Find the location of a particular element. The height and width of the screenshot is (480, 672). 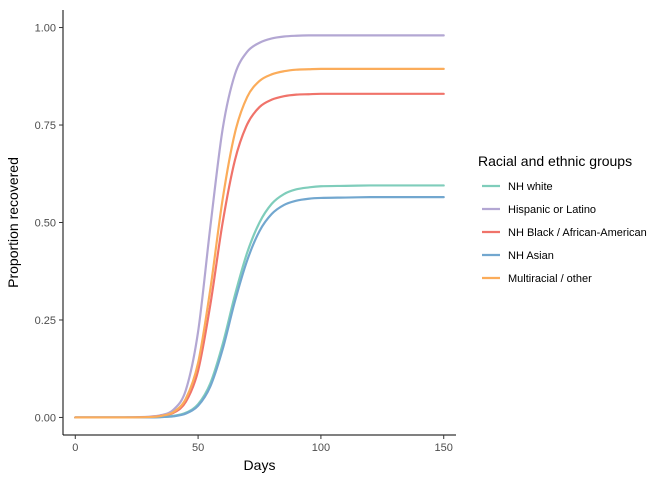

legend-label: NH Black / African-American is located at coordinates (577, 233).